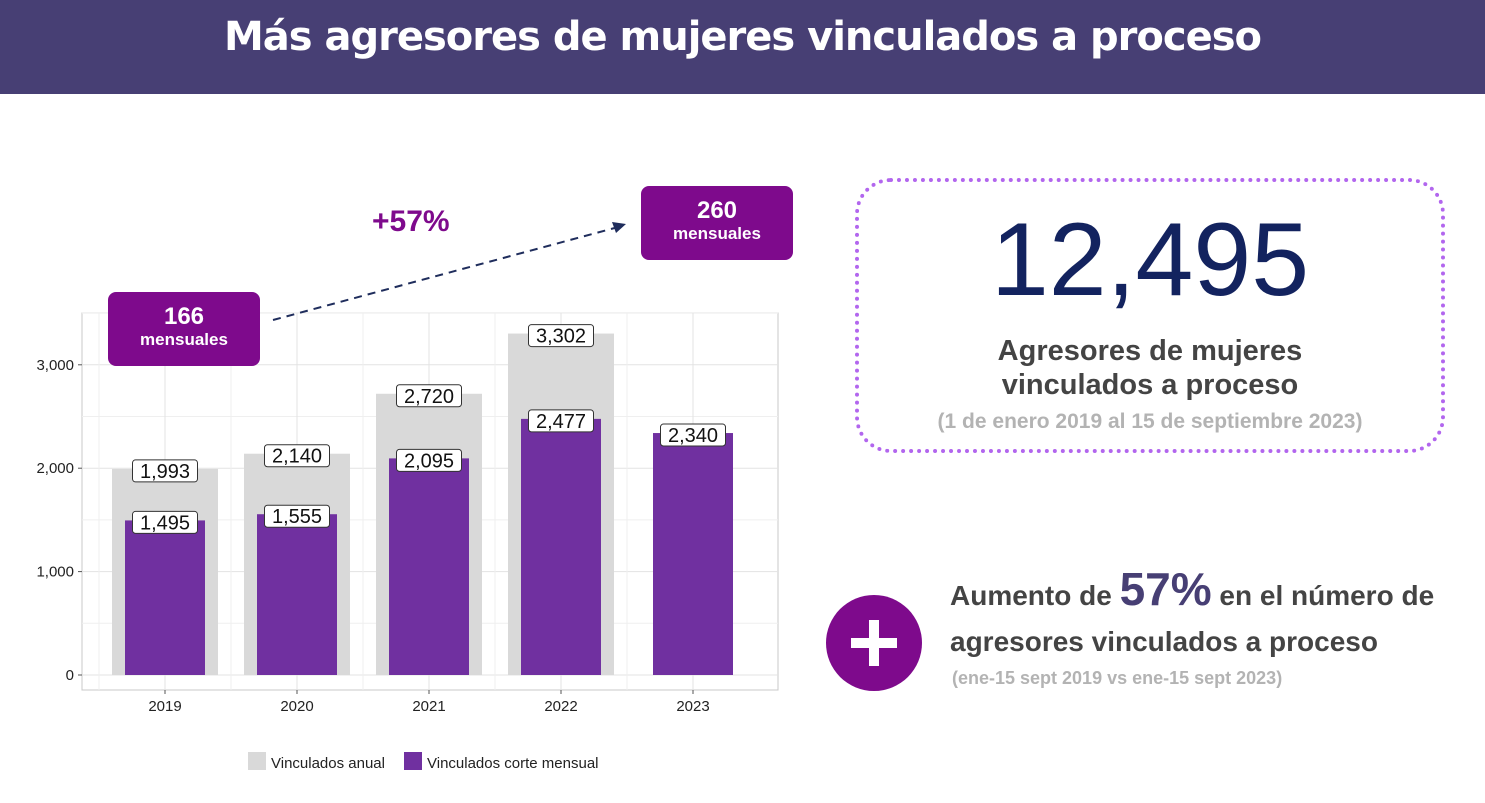 This screenshot has width=1485, height=803. I want to click on callout-left-unit: mensuales, so click(184, 339).